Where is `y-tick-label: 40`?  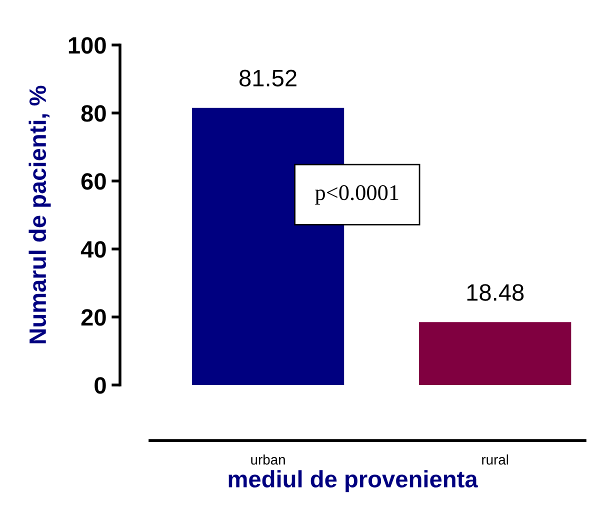
y-tick-label: 40 is located at coordinates (93, 249).